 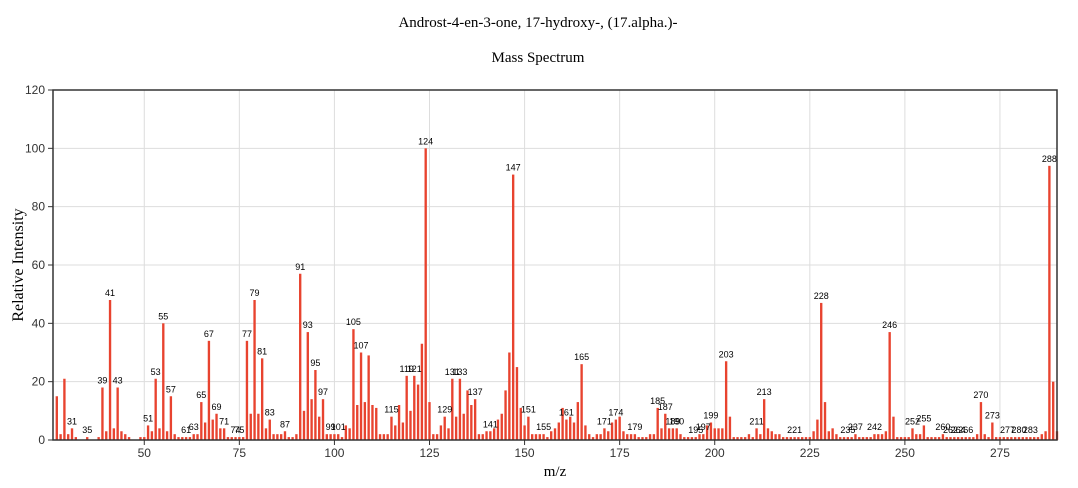 What do you see at coordinates (236, 430) in the screenshot?
I see `peak-label: 74` at bounding box center [236, 430].